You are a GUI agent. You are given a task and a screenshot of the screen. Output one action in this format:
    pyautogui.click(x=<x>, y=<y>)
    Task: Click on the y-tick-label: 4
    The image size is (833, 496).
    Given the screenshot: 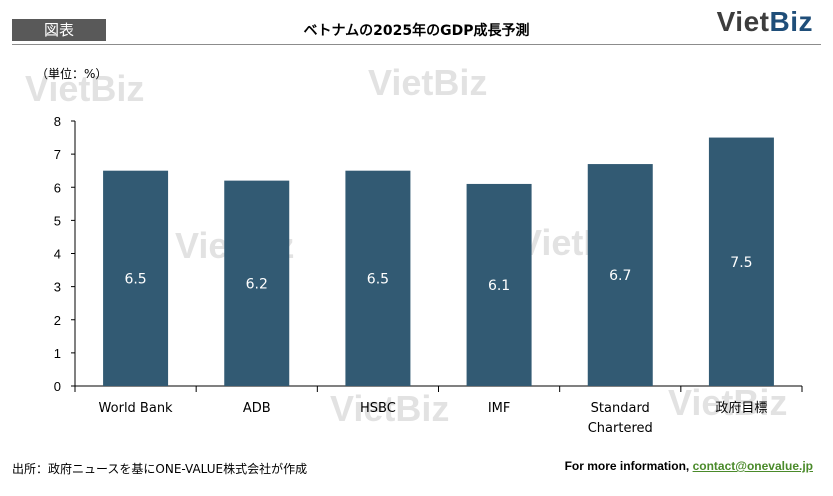 What is the action you would take?
    pyautogui.click(x=57, y=254)
    